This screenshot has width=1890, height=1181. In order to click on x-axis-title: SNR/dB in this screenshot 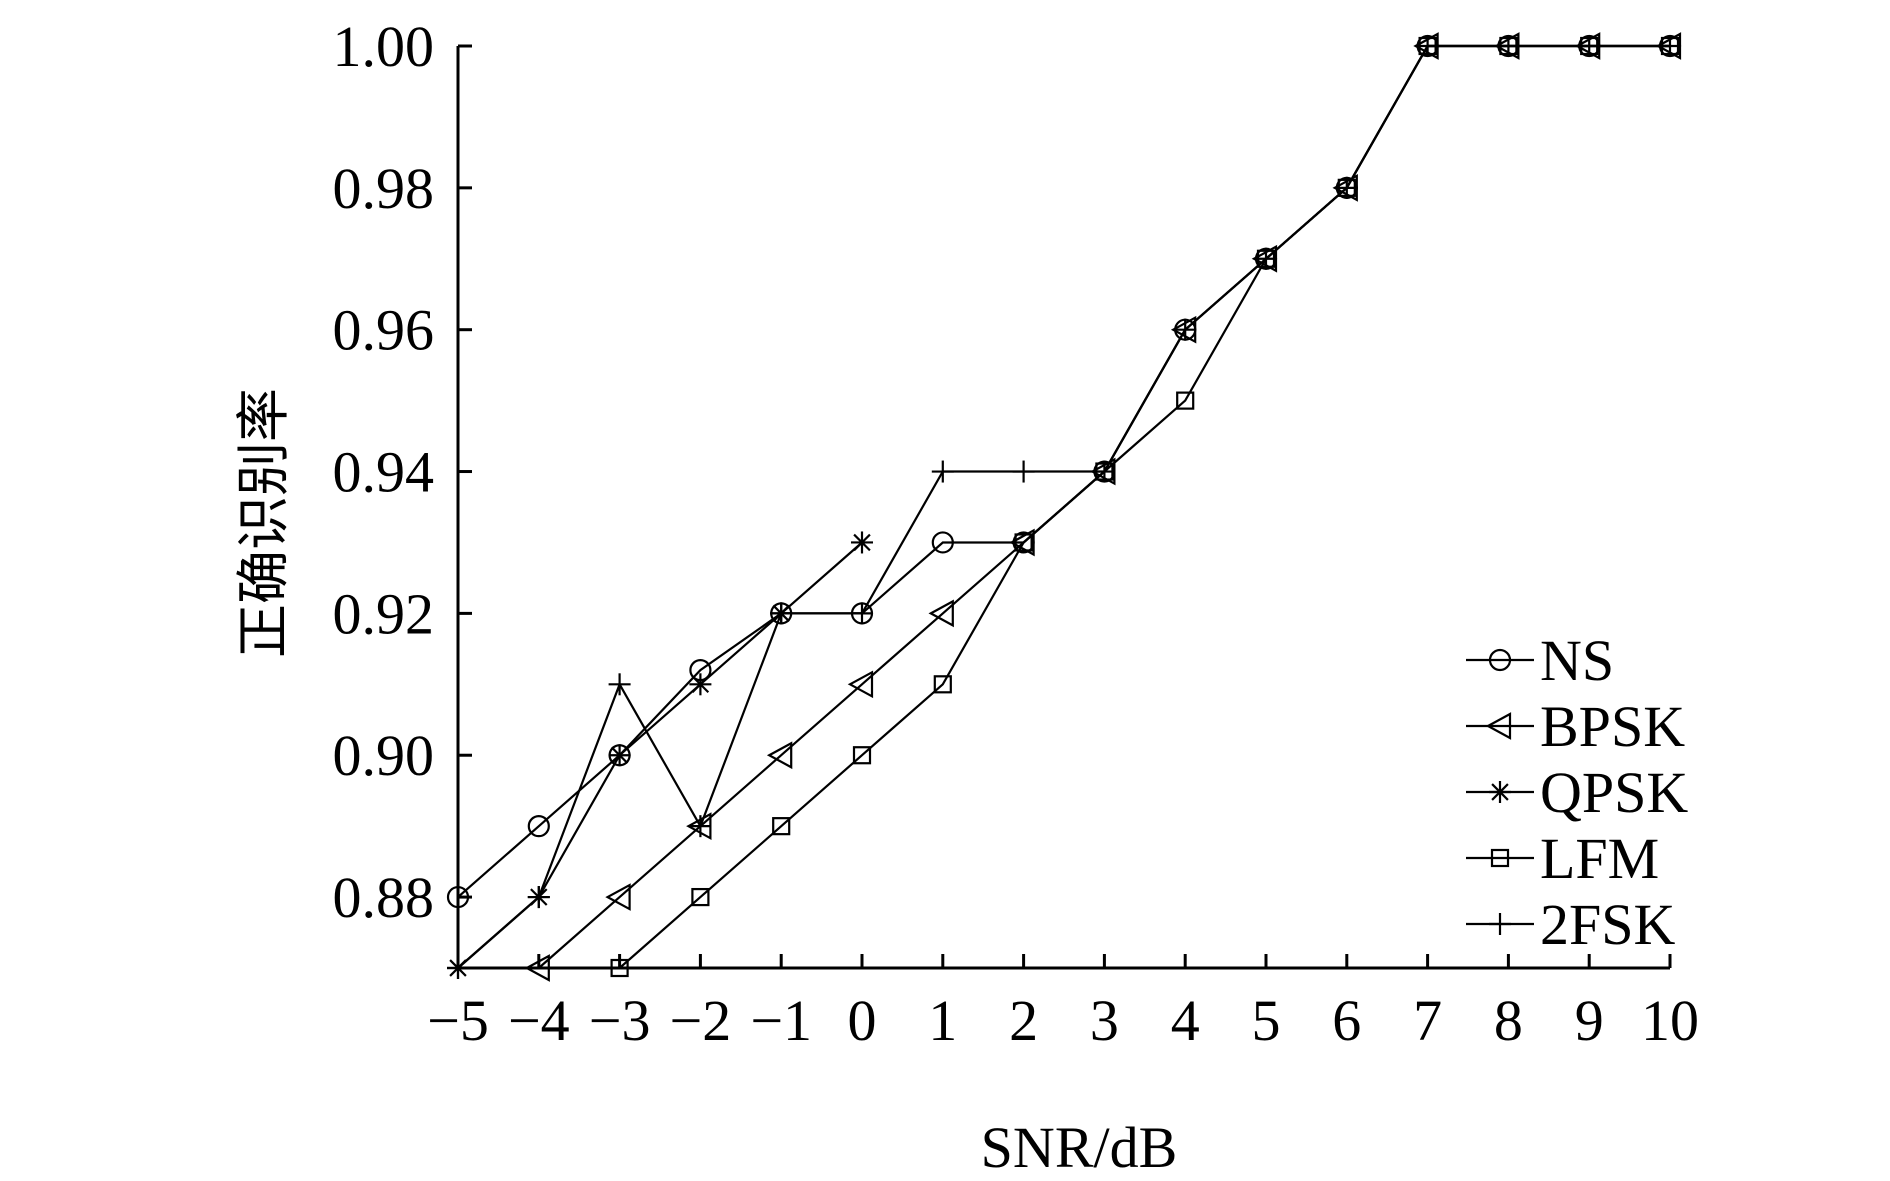, I will do `click(1079, 1147)`.